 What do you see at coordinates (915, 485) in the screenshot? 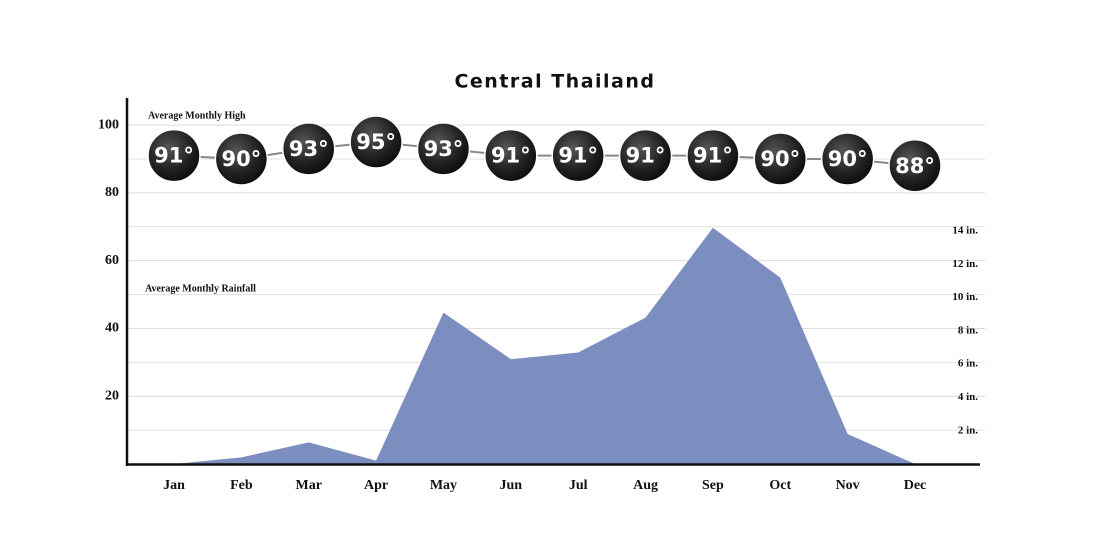
I see `x-tick-label: Dec` at bounding box center [915, 485].